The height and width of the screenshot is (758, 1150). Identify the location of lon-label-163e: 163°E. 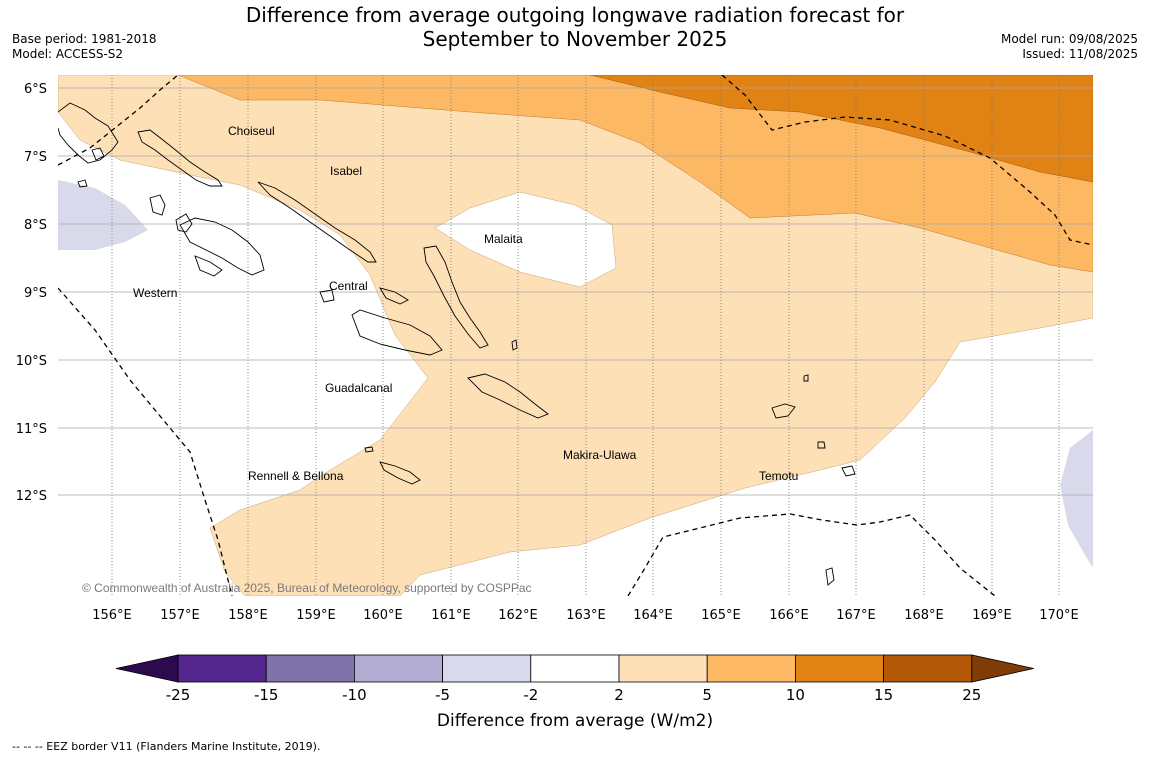
(586, 615).